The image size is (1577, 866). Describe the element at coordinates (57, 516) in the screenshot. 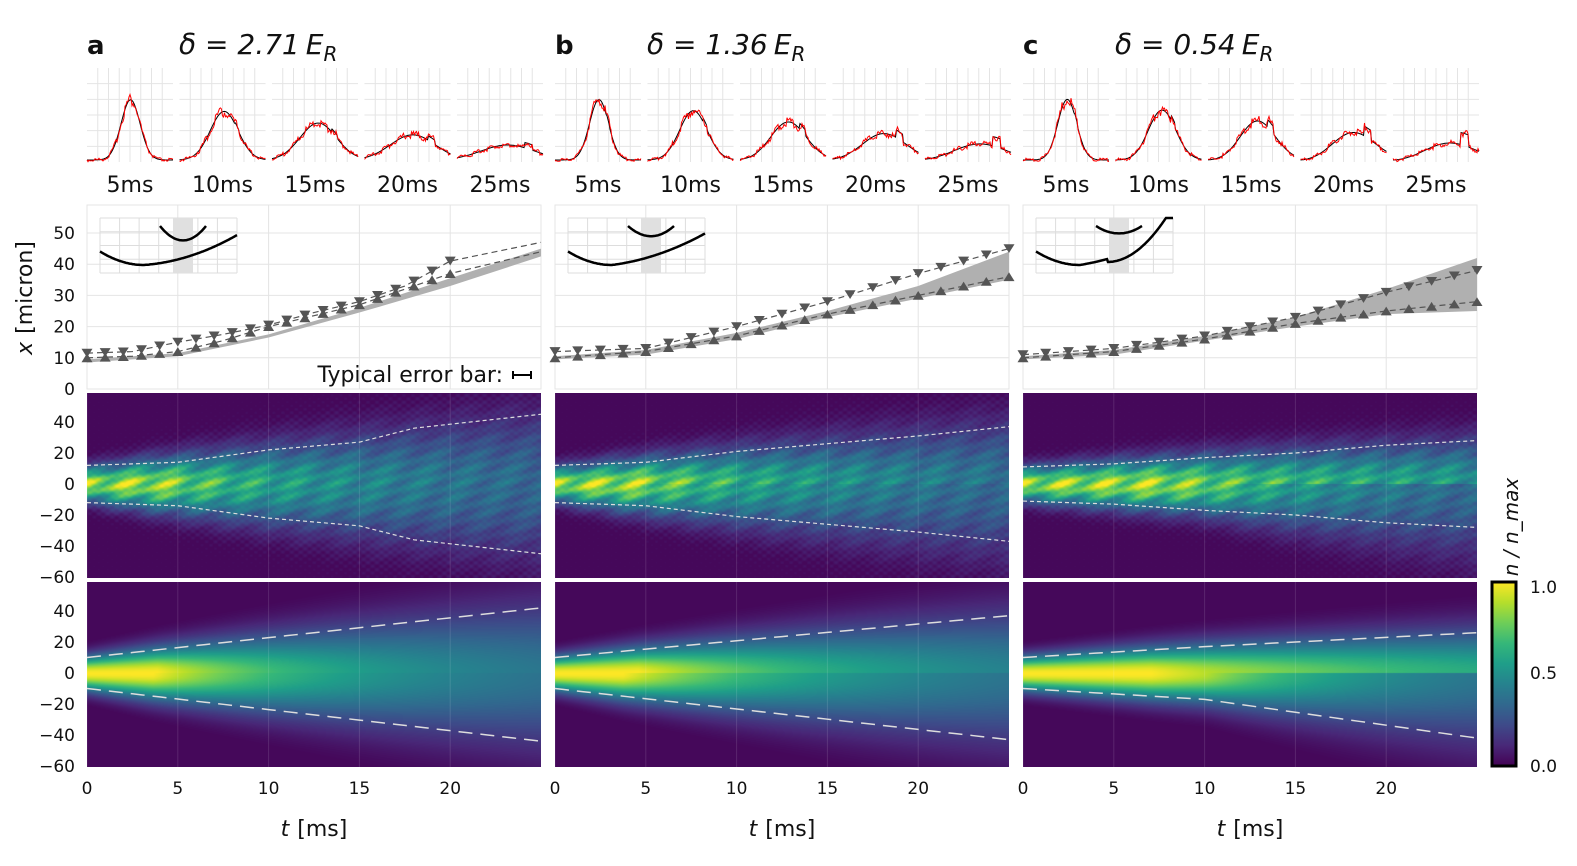

I see `exp-y-tick-label: −20` at that location.